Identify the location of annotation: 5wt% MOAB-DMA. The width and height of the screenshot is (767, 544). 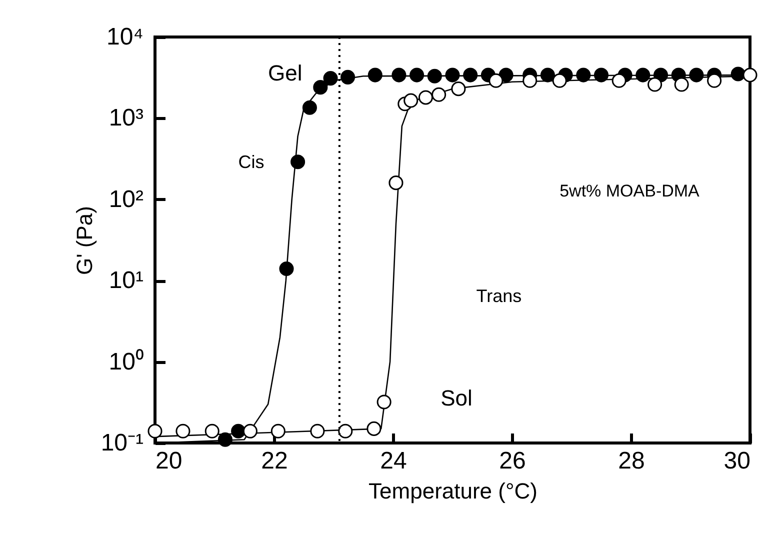
(630, 190).